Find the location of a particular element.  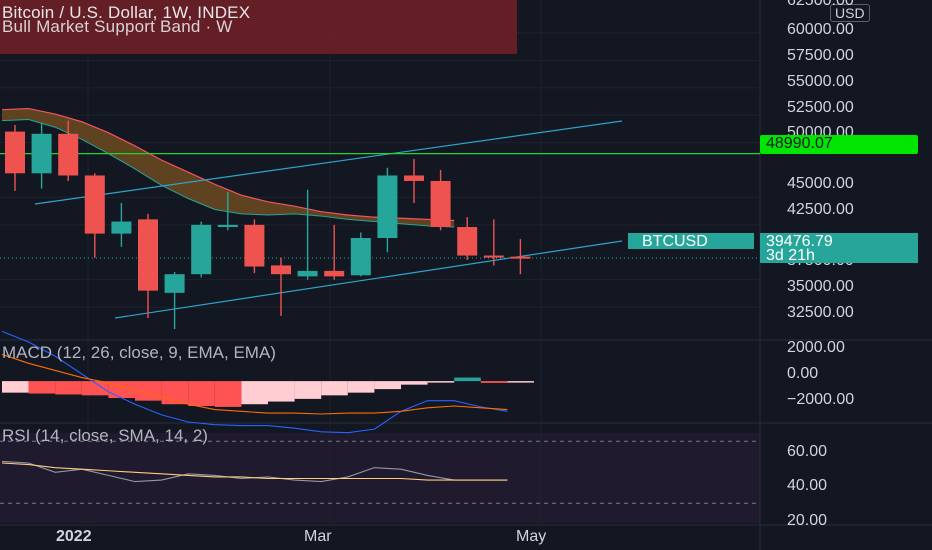

support-band-fill is located at coordinates (228, 168).